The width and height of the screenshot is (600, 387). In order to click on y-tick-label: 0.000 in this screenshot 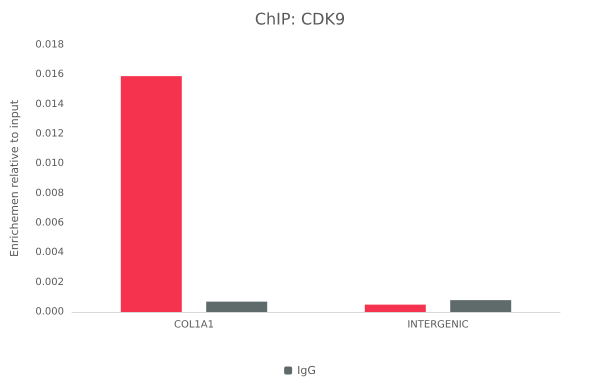, I will do `click(49, 312)`.